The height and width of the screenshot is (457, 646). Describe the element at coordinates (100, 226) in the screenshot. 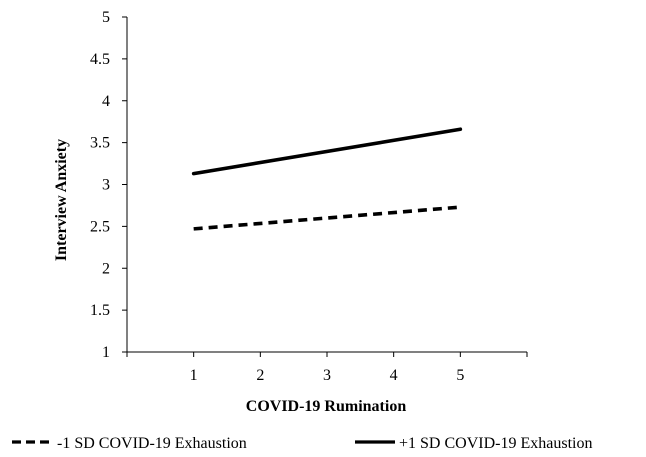

I see `y-tick-label: 2.5` at that location.